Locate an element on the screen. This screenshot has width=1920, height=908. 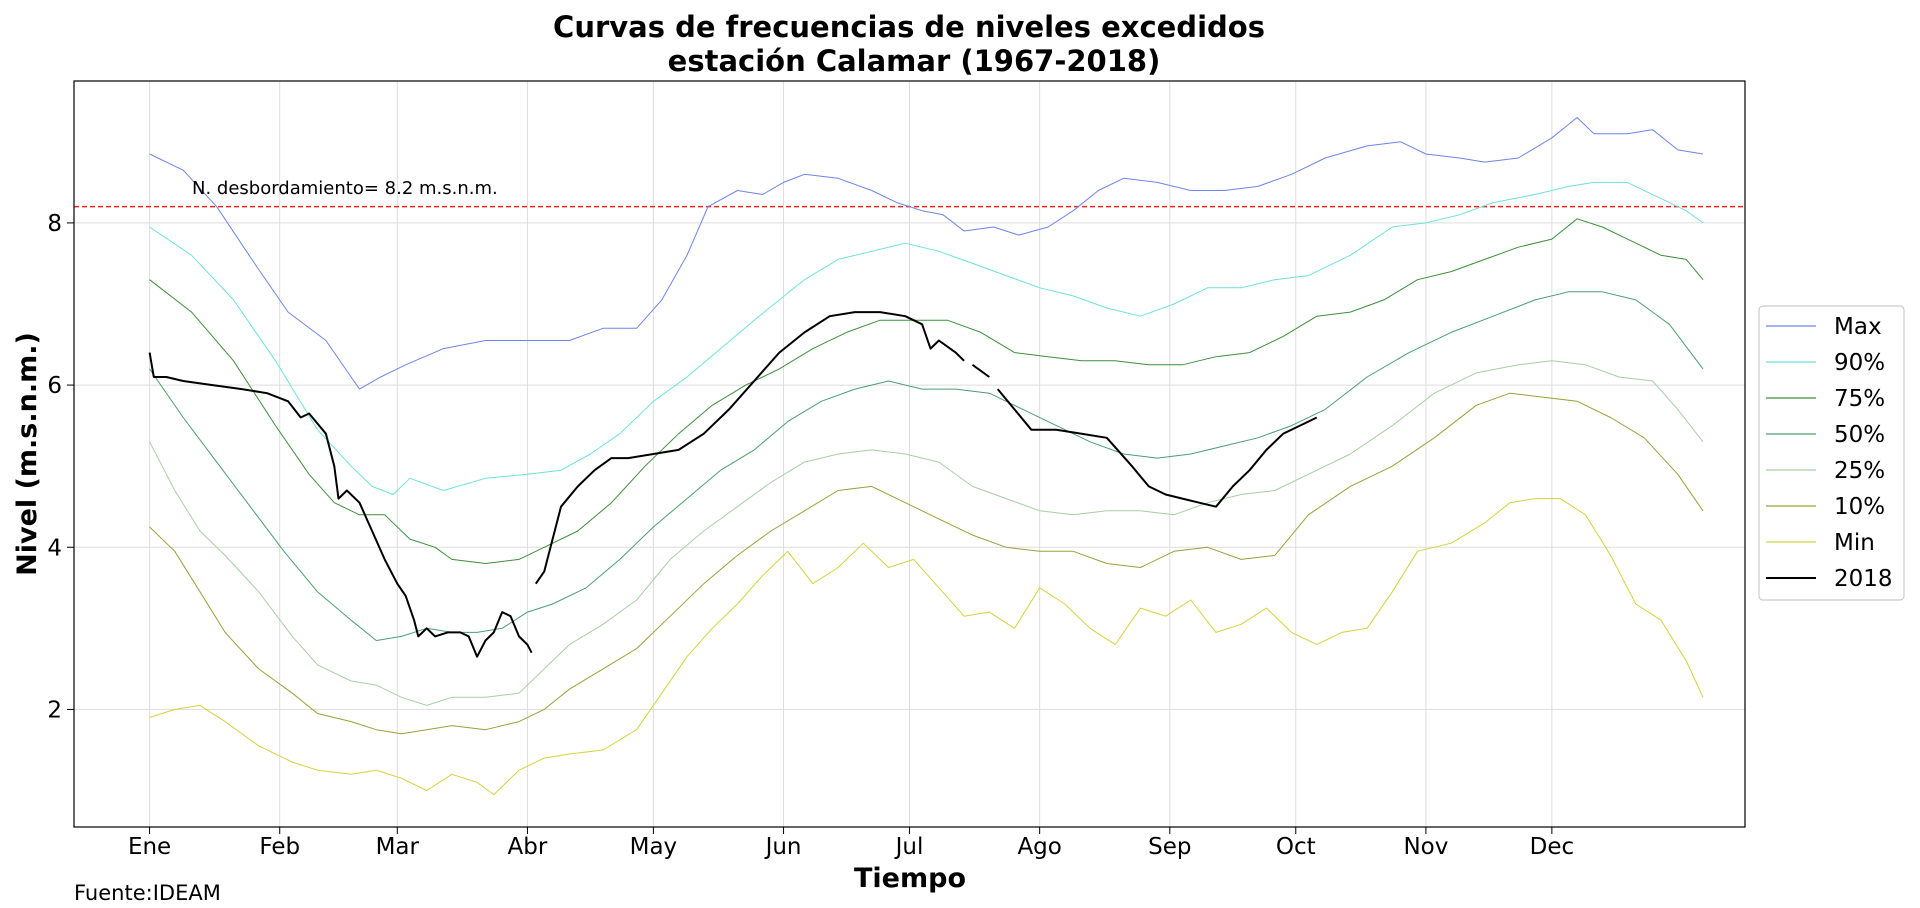
legend-label: Max is located at coordinates (1858, 327).